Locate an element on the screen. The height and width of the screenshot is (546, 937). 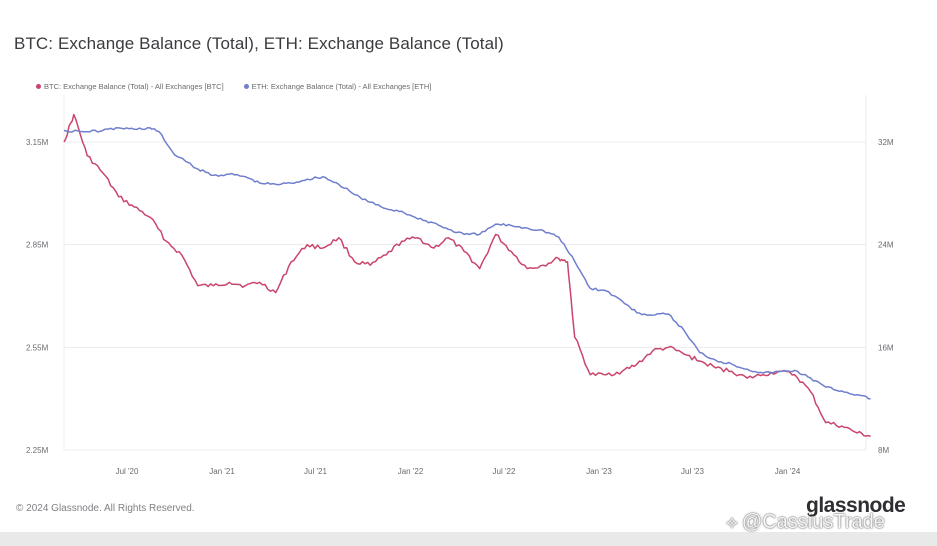
x-tick-label: Jan '21 is located at coordinates (222, 471).